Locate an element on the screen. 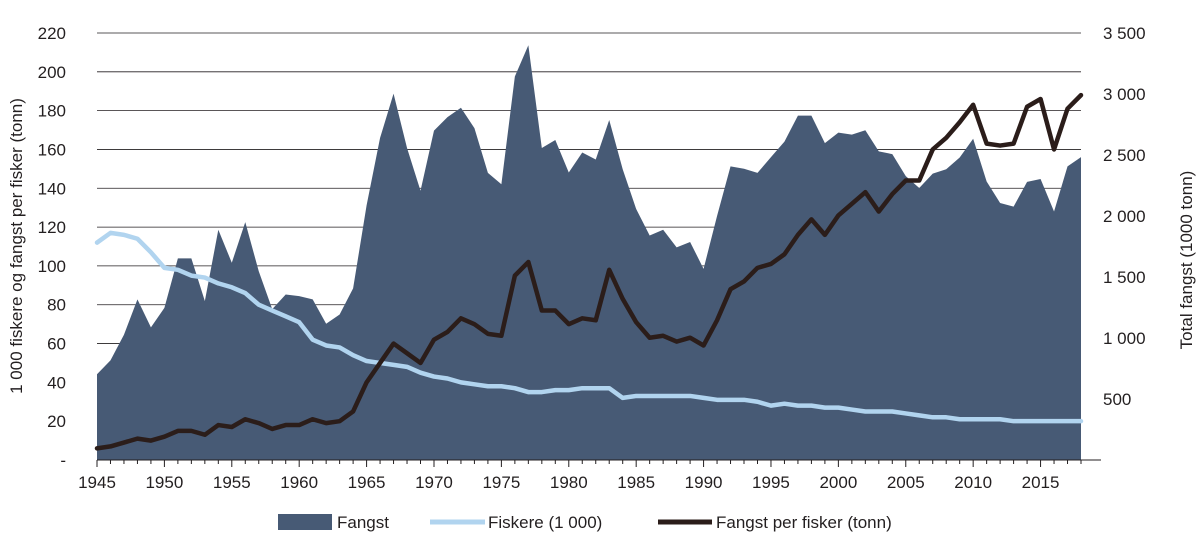 The width and height of the screenshot is (1200, 548). legend-label-fangst: Fangst is located at coordinates (363, 522).